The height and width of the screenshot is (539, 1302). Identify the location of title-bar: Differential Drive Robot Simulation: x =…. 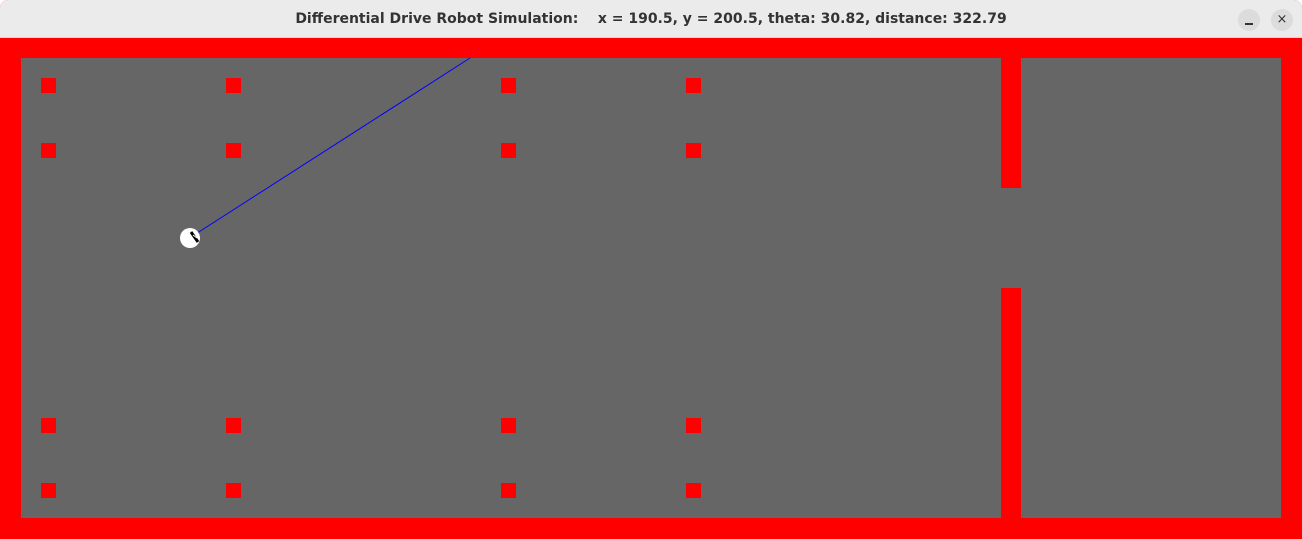
(651, 19).